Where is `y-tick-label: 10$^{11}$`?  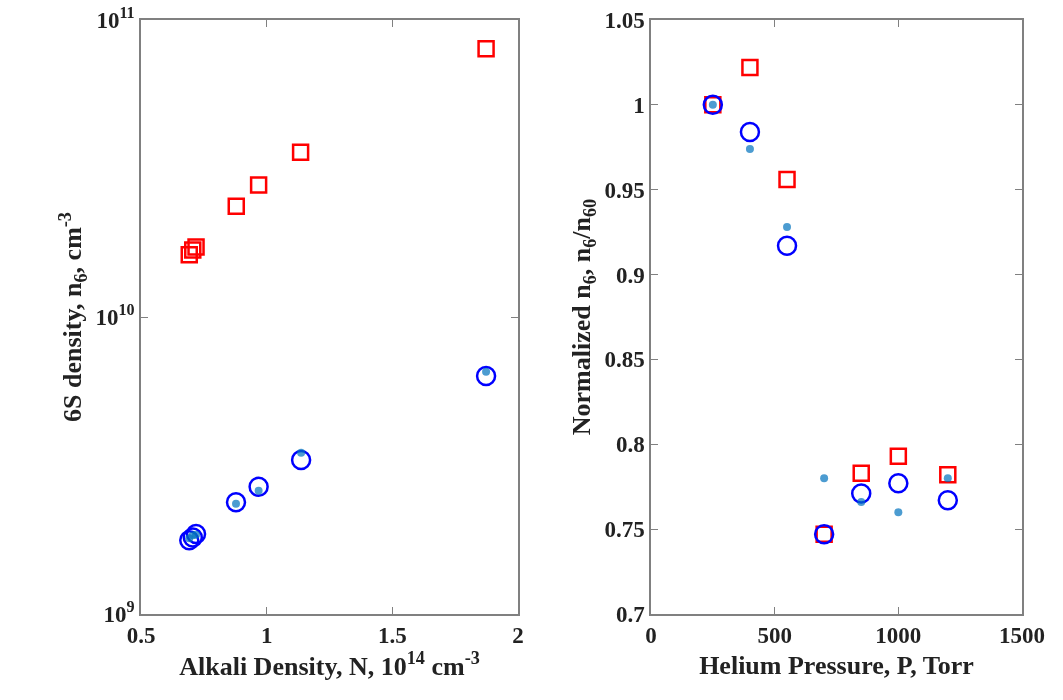
y-tick-label: 10$^{11}$ is located at coordinates (115, 19).